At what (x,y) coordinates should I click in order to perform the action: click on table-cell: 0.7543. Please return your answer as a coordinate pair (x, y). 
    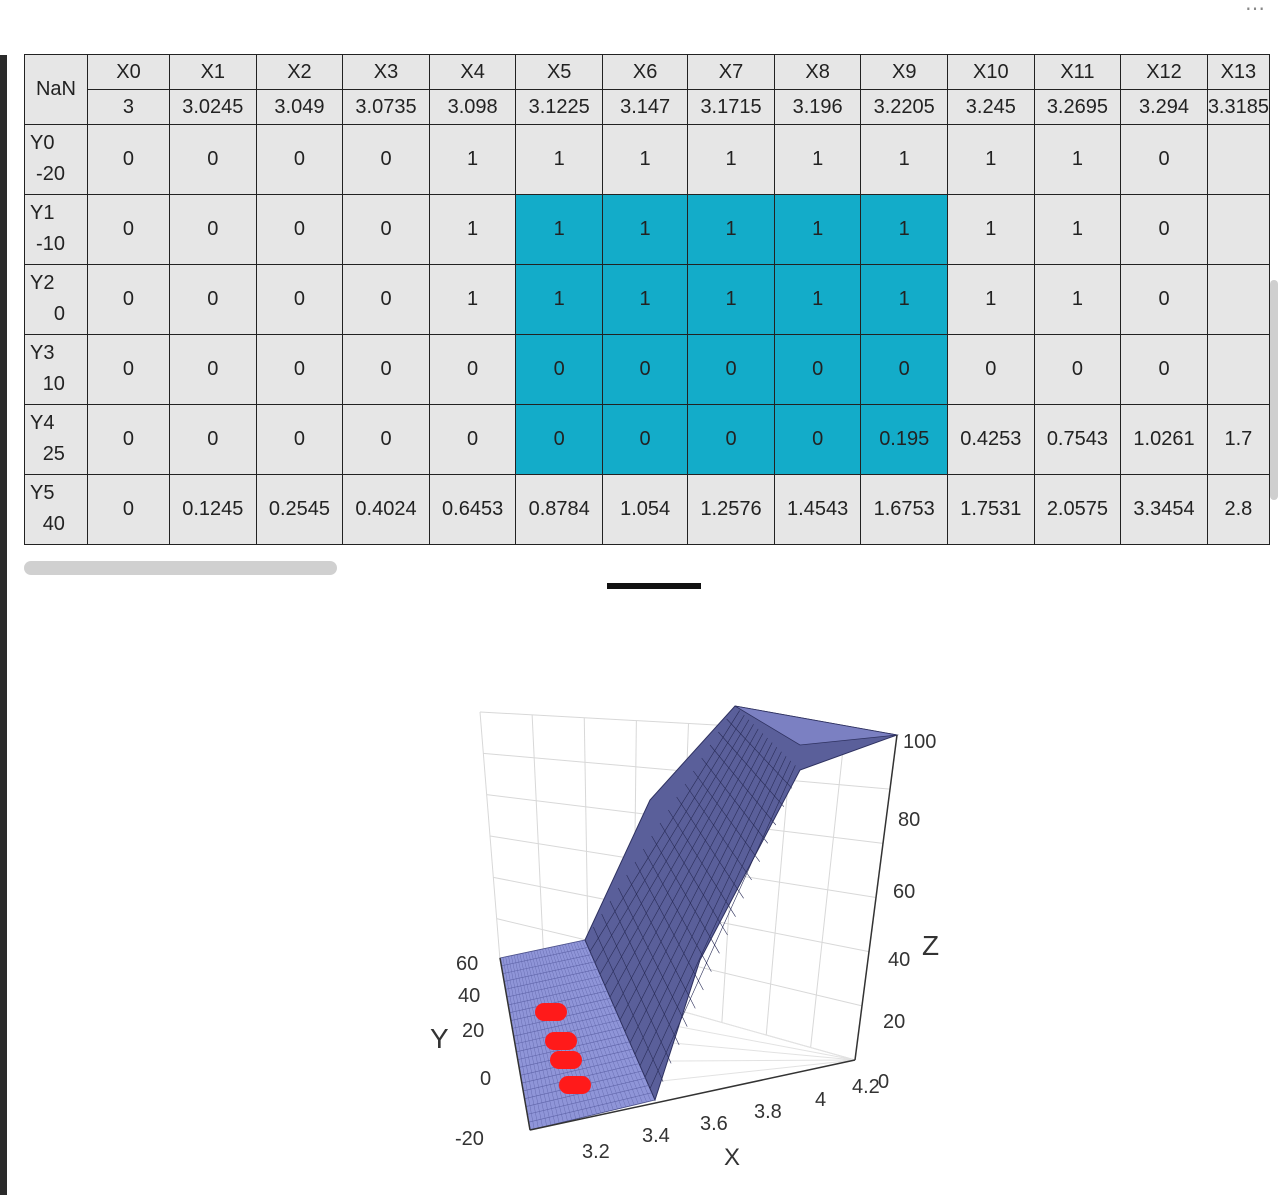
    Looking at the image, I should click on (1077, 439).